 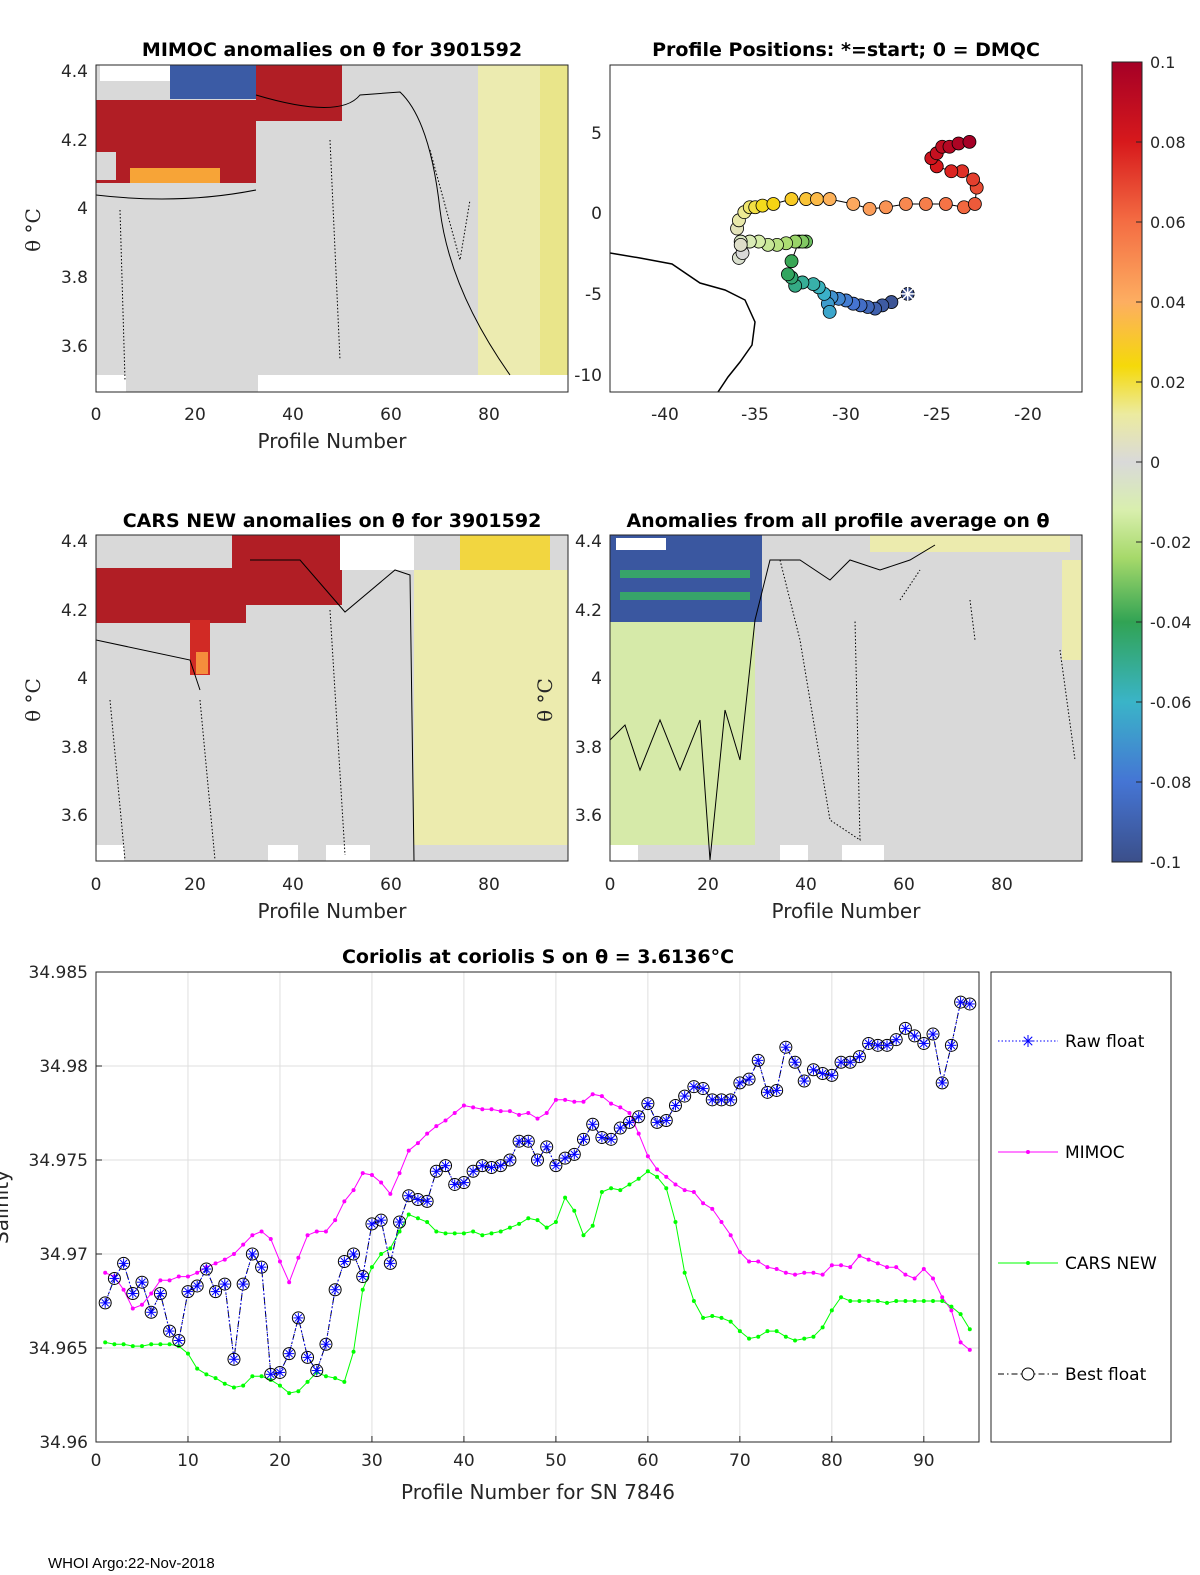 What do you see at coordinates (588, 376) in the screenshot?
I see `positions-ytick: -10` at bounding box center [588, 376].